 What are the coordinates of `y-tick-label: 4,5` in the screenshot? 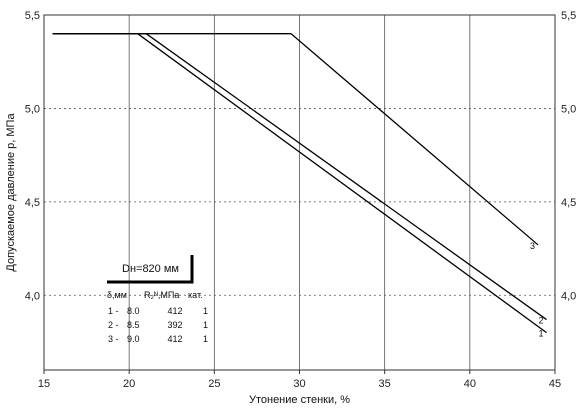 It's located at (32, 203).